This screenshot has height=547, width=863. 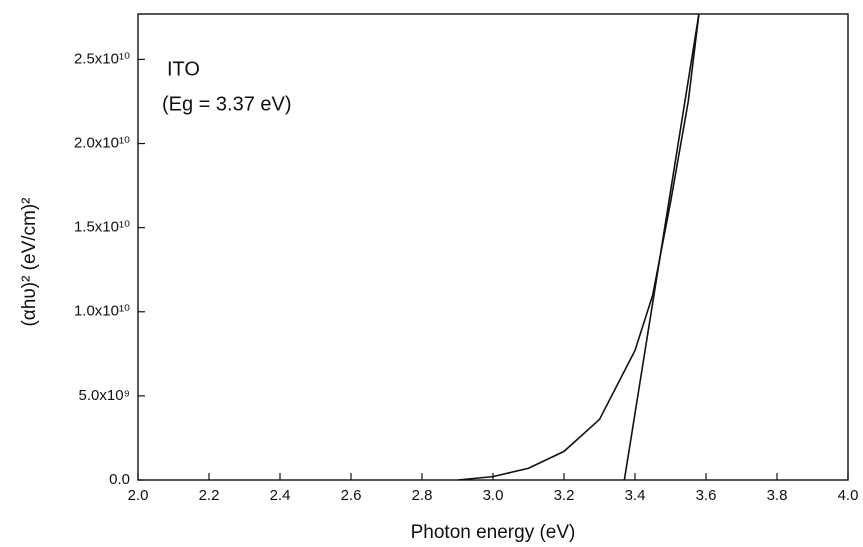 What do you see at coordinates (209, 495) in the screenshot?
I see `x-tick-label: 2.2` at bounding box center [209, 495].